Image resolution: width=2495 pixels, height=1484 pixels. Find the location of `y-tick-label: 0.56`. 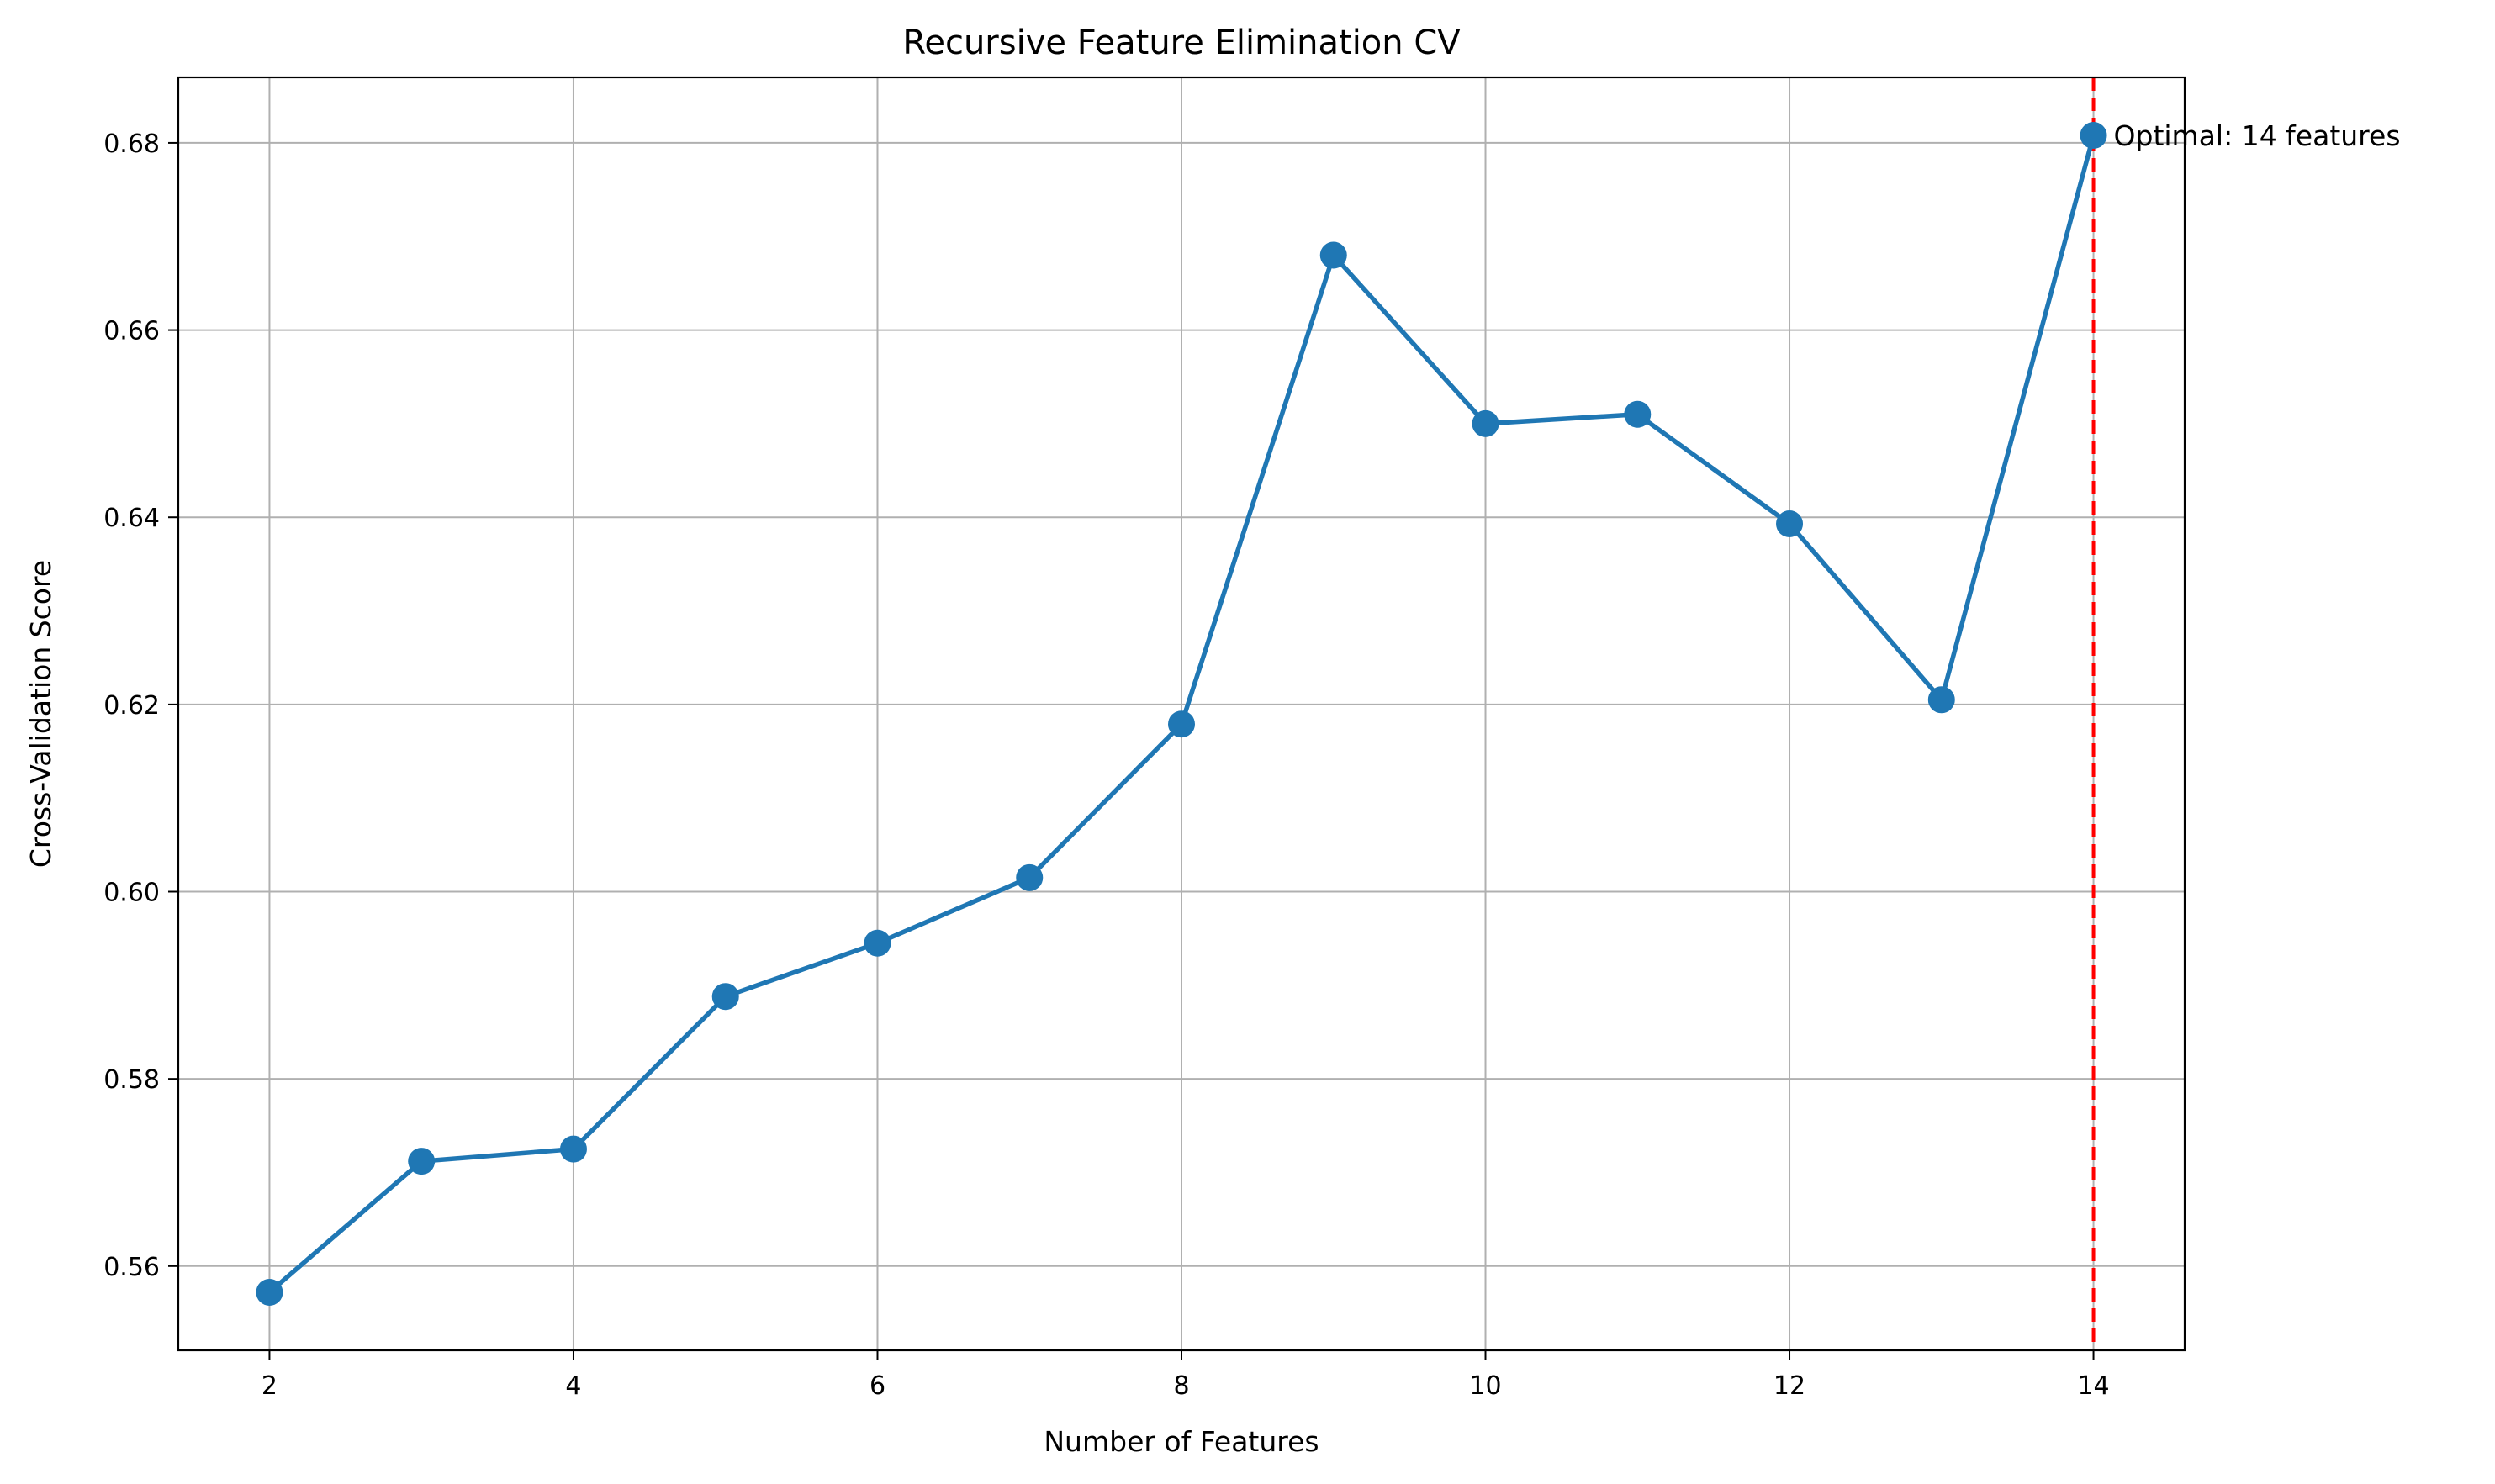

y-tick-label: 0.56 is located at coordinates (131, 1267).